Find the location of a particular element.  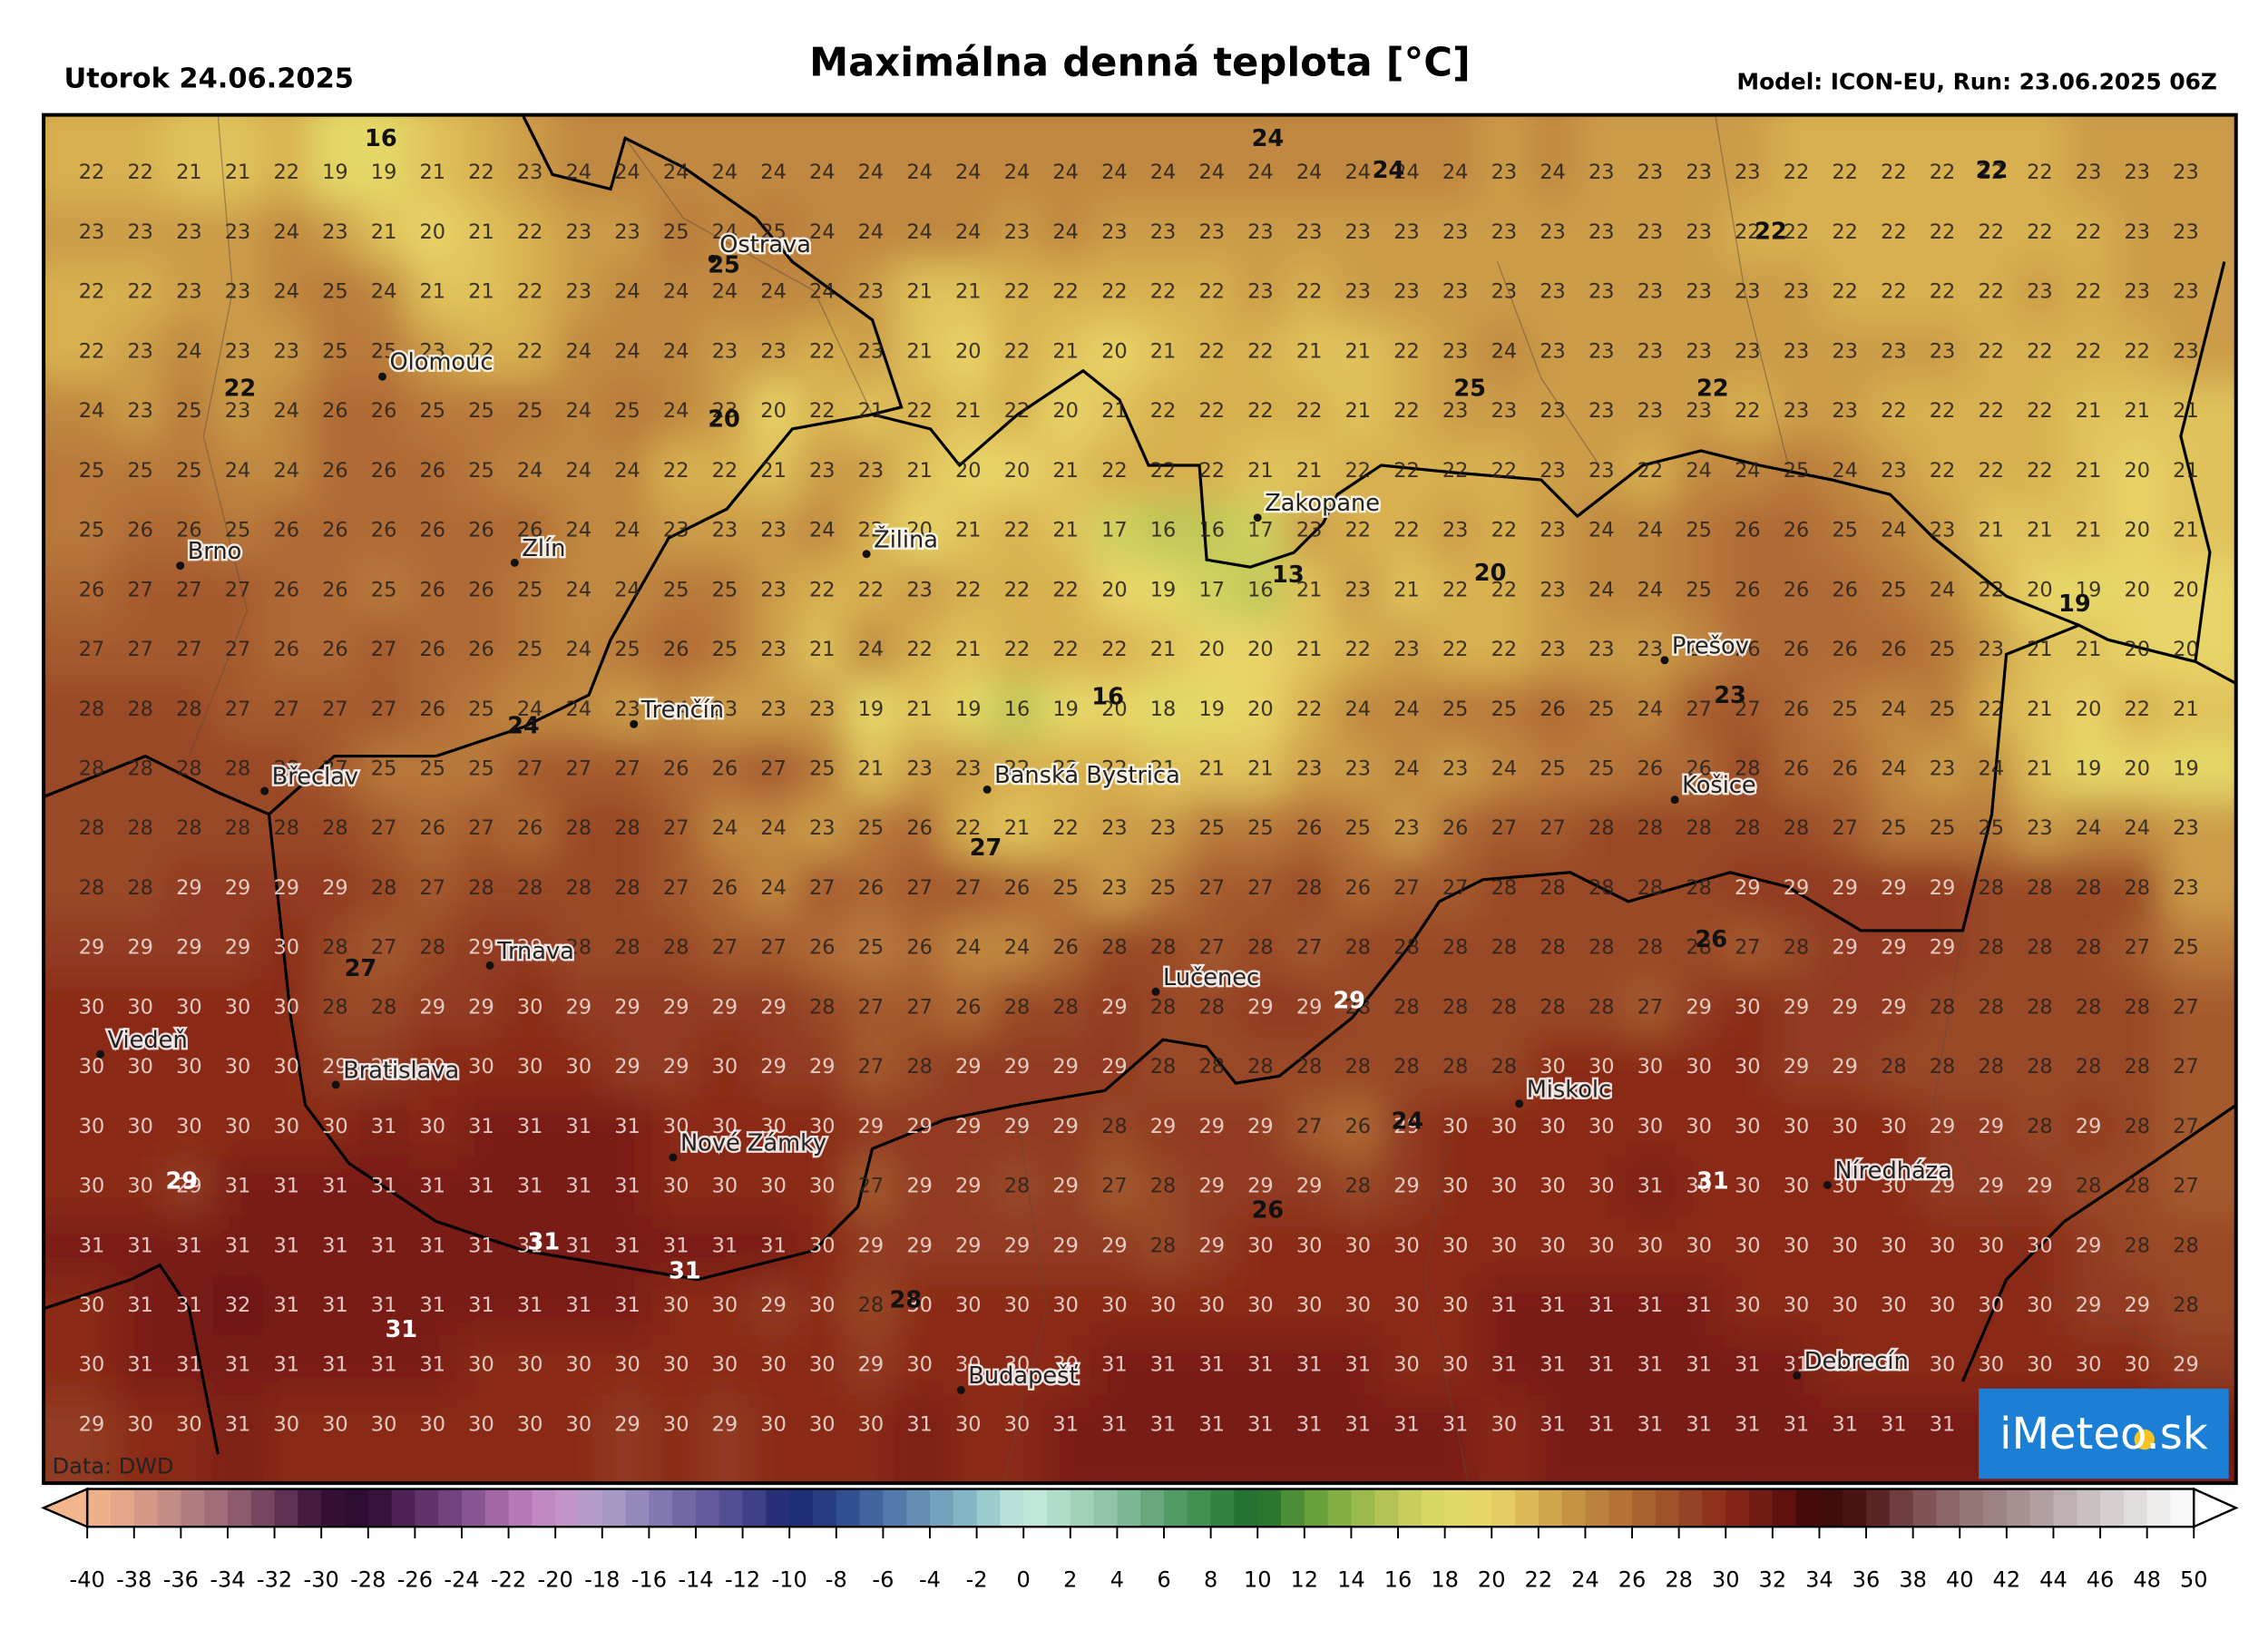

contour-label: 25 is located at coordinates (1470, 390).